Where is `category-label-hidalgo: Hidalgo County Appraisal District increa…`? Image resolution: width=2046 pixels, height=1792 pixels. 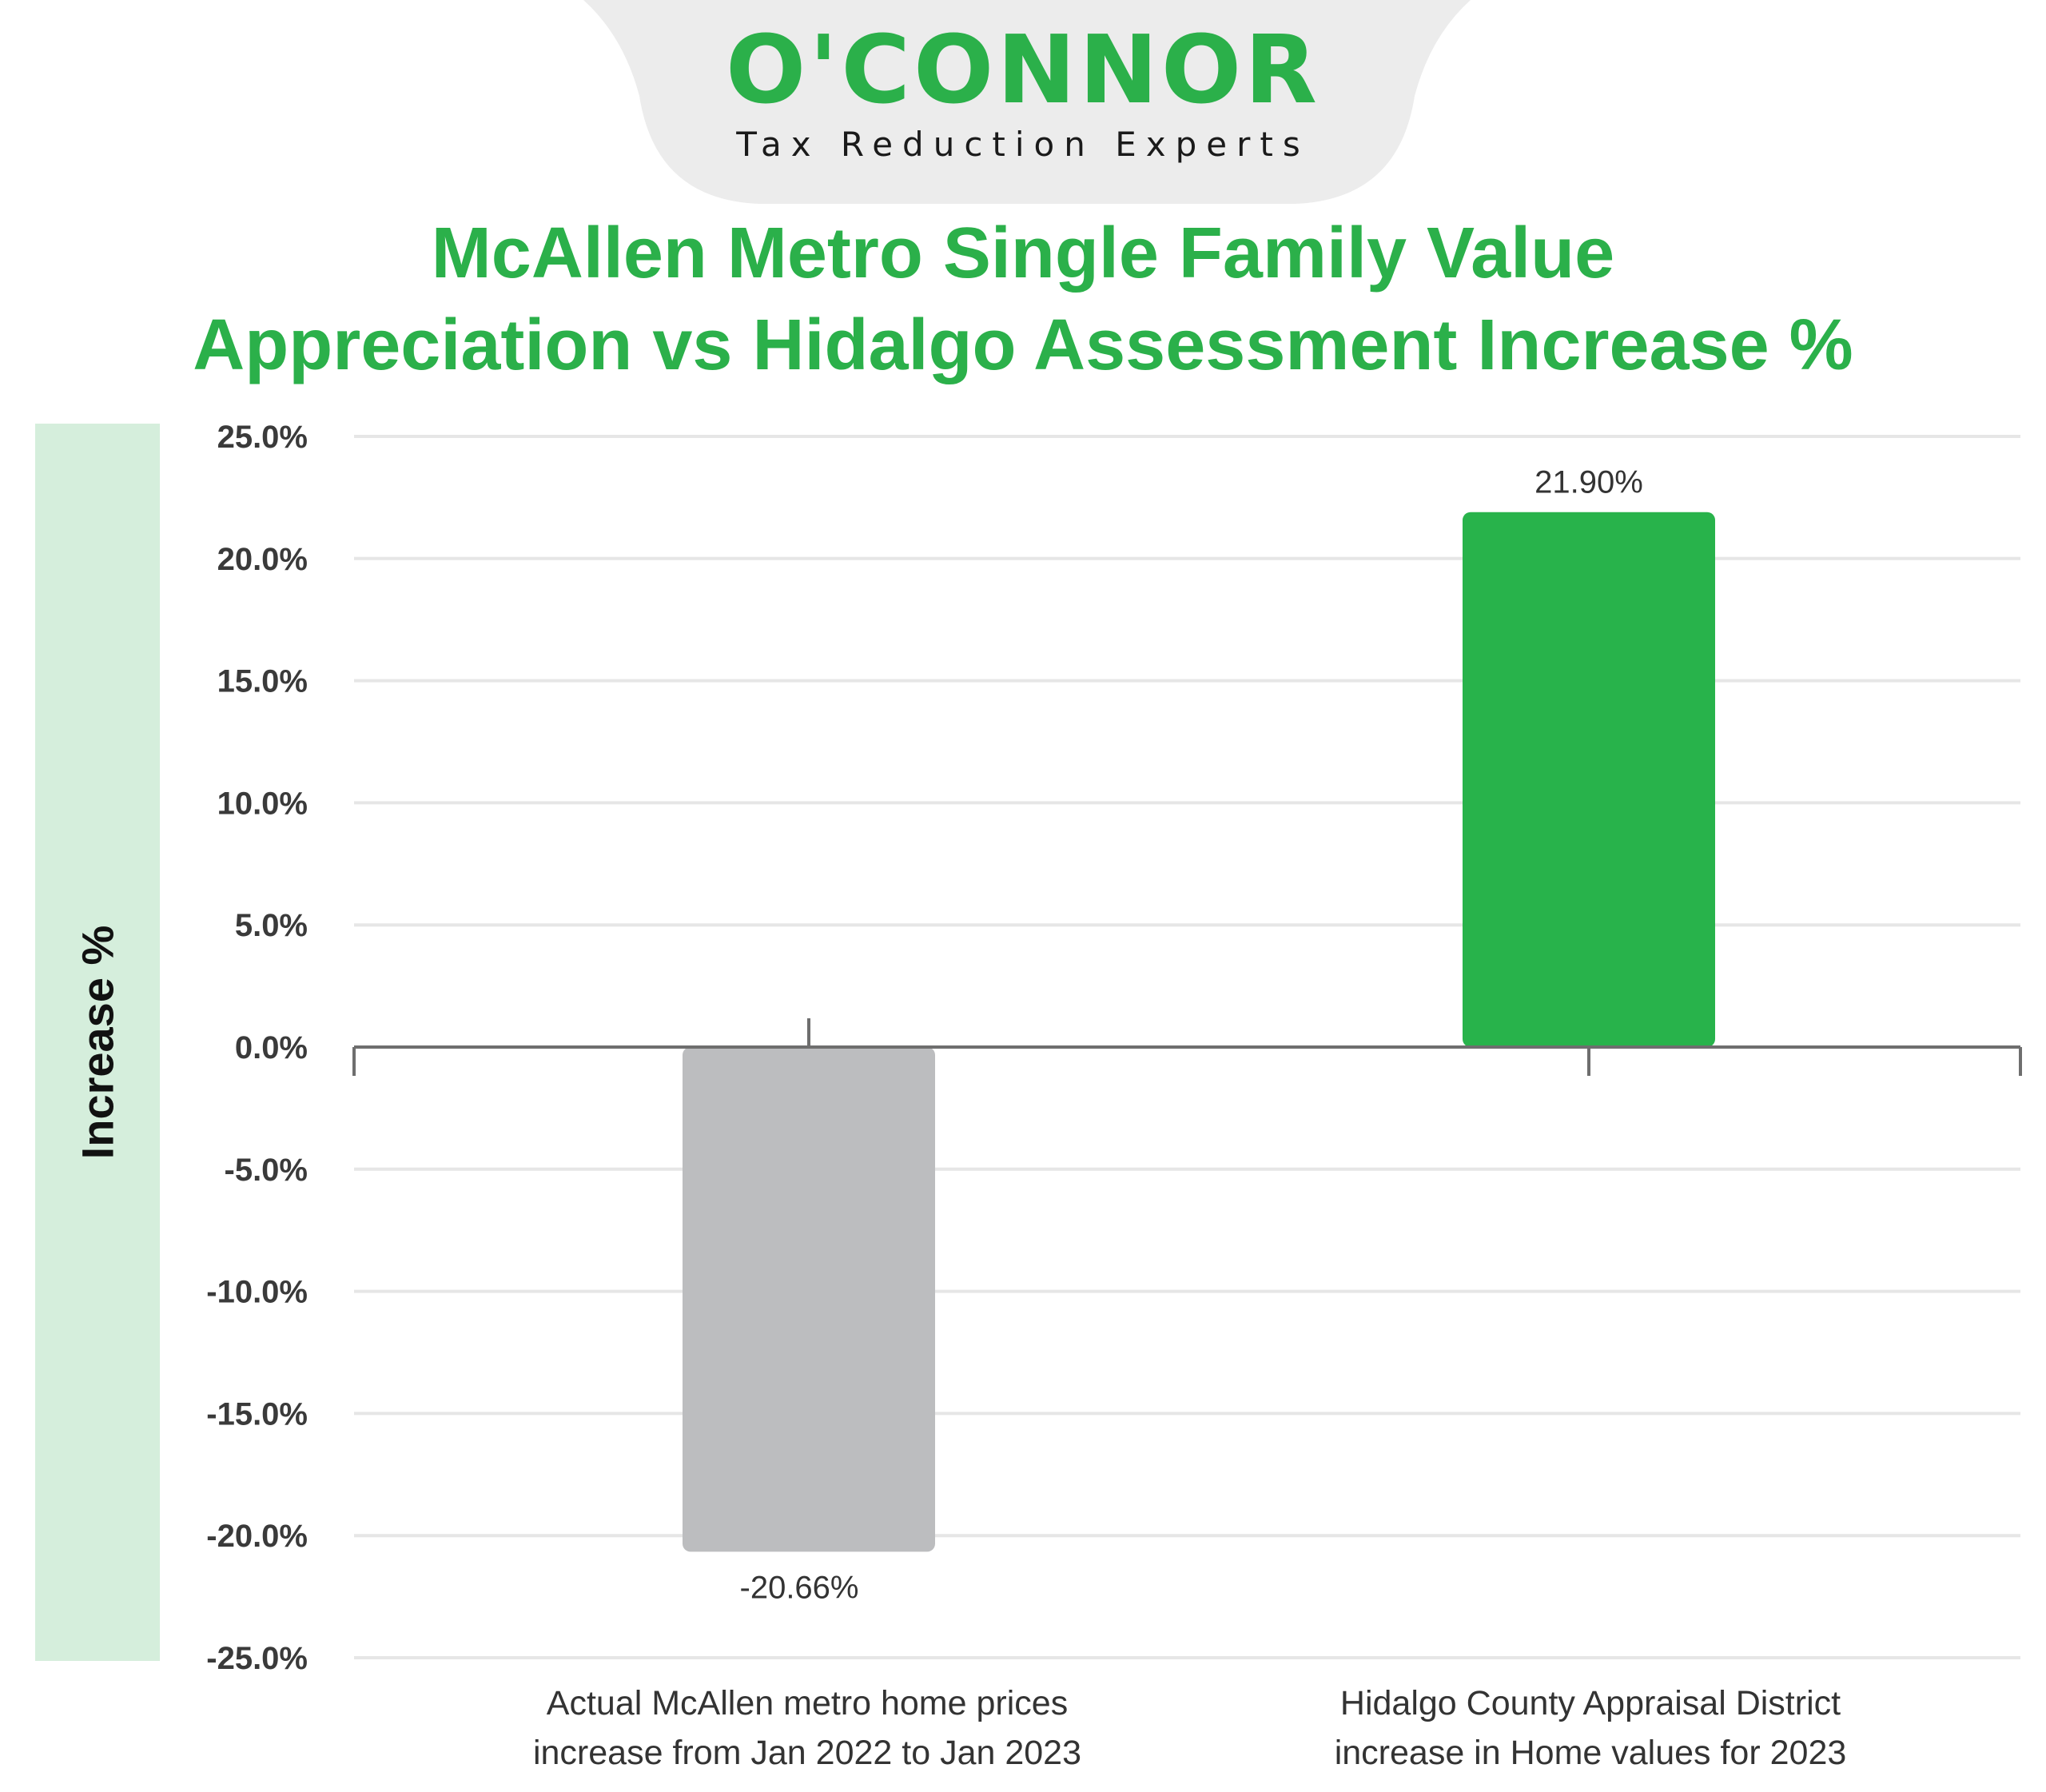 category-label-hidalgo: Hidalgo County Appraisal District increa… is located at coordinates (1590, 1728).